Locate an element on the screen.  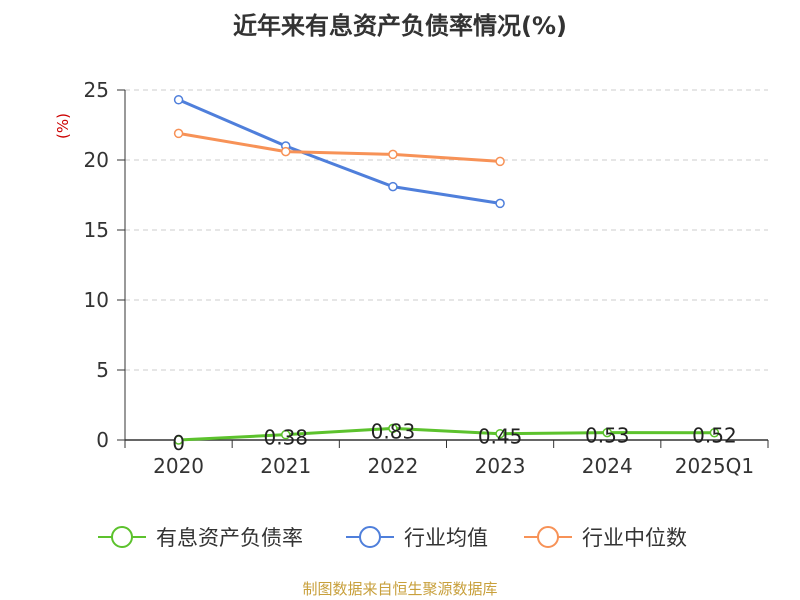
legend-item-1: 有息资产负债率 is located at coordinates (200, 538).